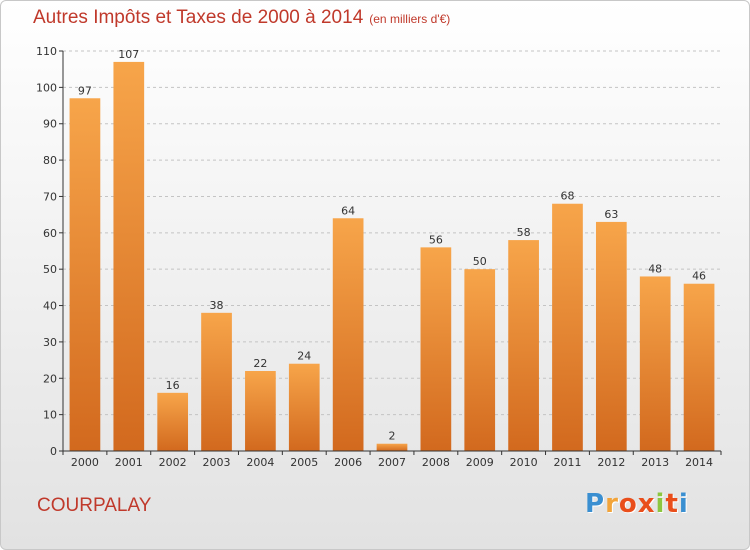 The width and height of the screenshot is (750, 550). I want to click on x-tick-label: 2014, so click(699, 462).